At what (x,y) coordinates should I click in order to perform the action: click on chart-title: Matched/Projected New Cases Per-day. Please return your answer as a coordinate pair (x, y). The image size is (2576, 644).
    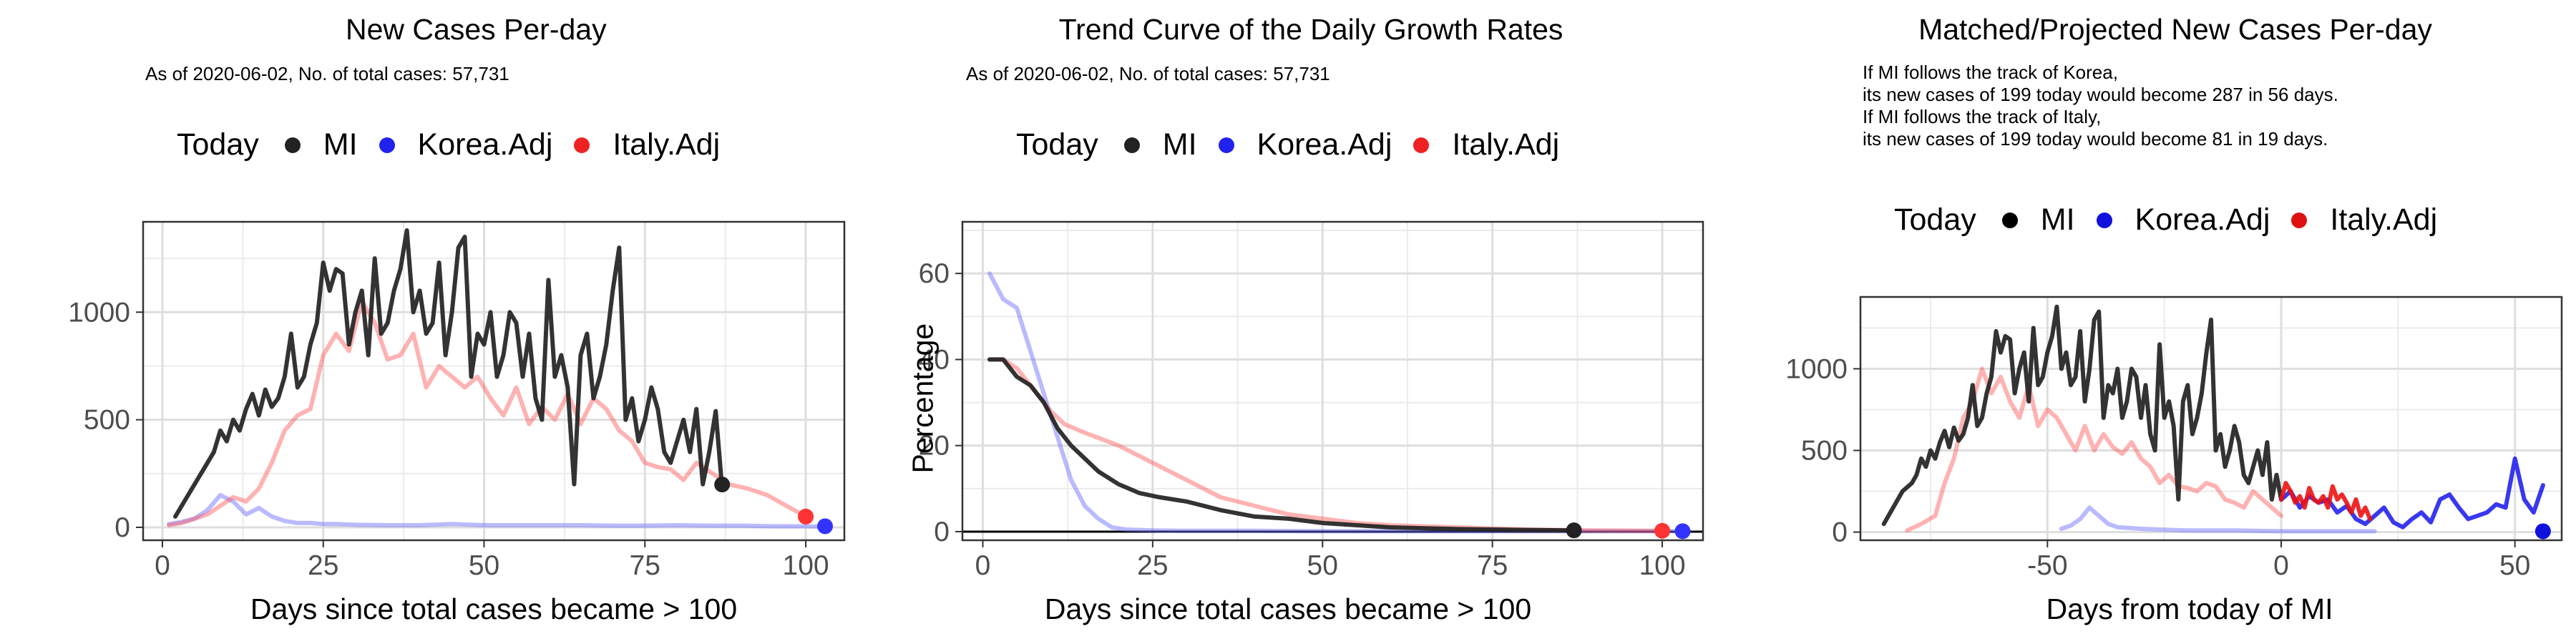
    Looking at the image, I should click on (2175, 29).